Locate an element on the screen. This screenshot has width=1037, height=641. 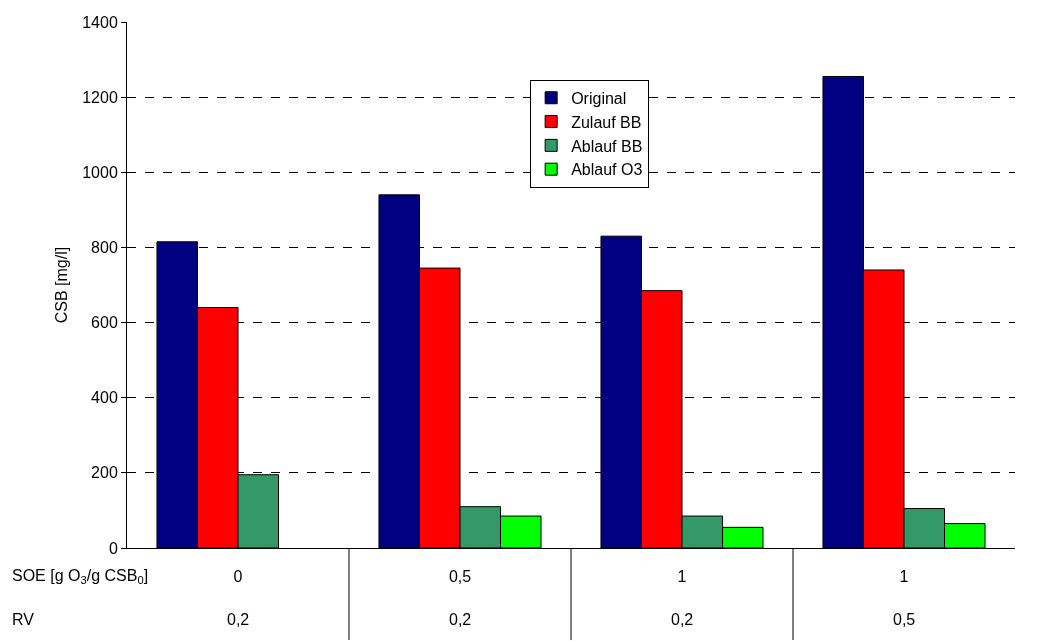
y-axis-title: CSB [mg/l] is located at coordinates (62, 285).